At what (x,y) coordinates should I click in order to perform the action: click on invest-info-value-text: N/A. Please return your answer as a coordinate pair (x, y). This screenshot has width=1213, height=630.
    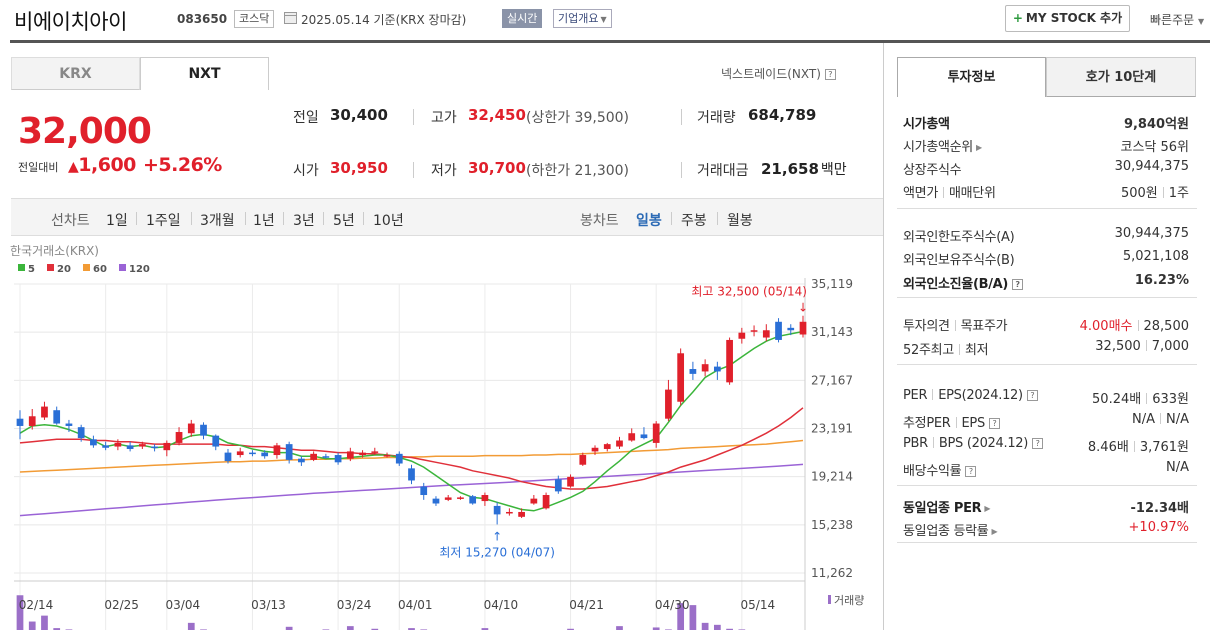
    Looking at the image, I should click on (1143, 419).